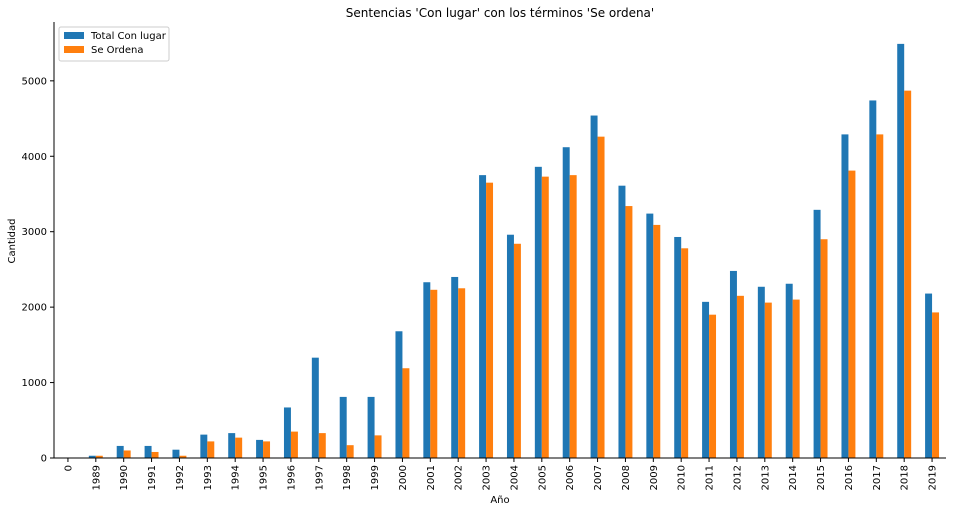 The height and width of the screenshot is (515, 953). What do you see at coordinates (375, 477) in the screenshot?
I see `x-tick-label-1999: 1999` at bounding box center [375, 477].